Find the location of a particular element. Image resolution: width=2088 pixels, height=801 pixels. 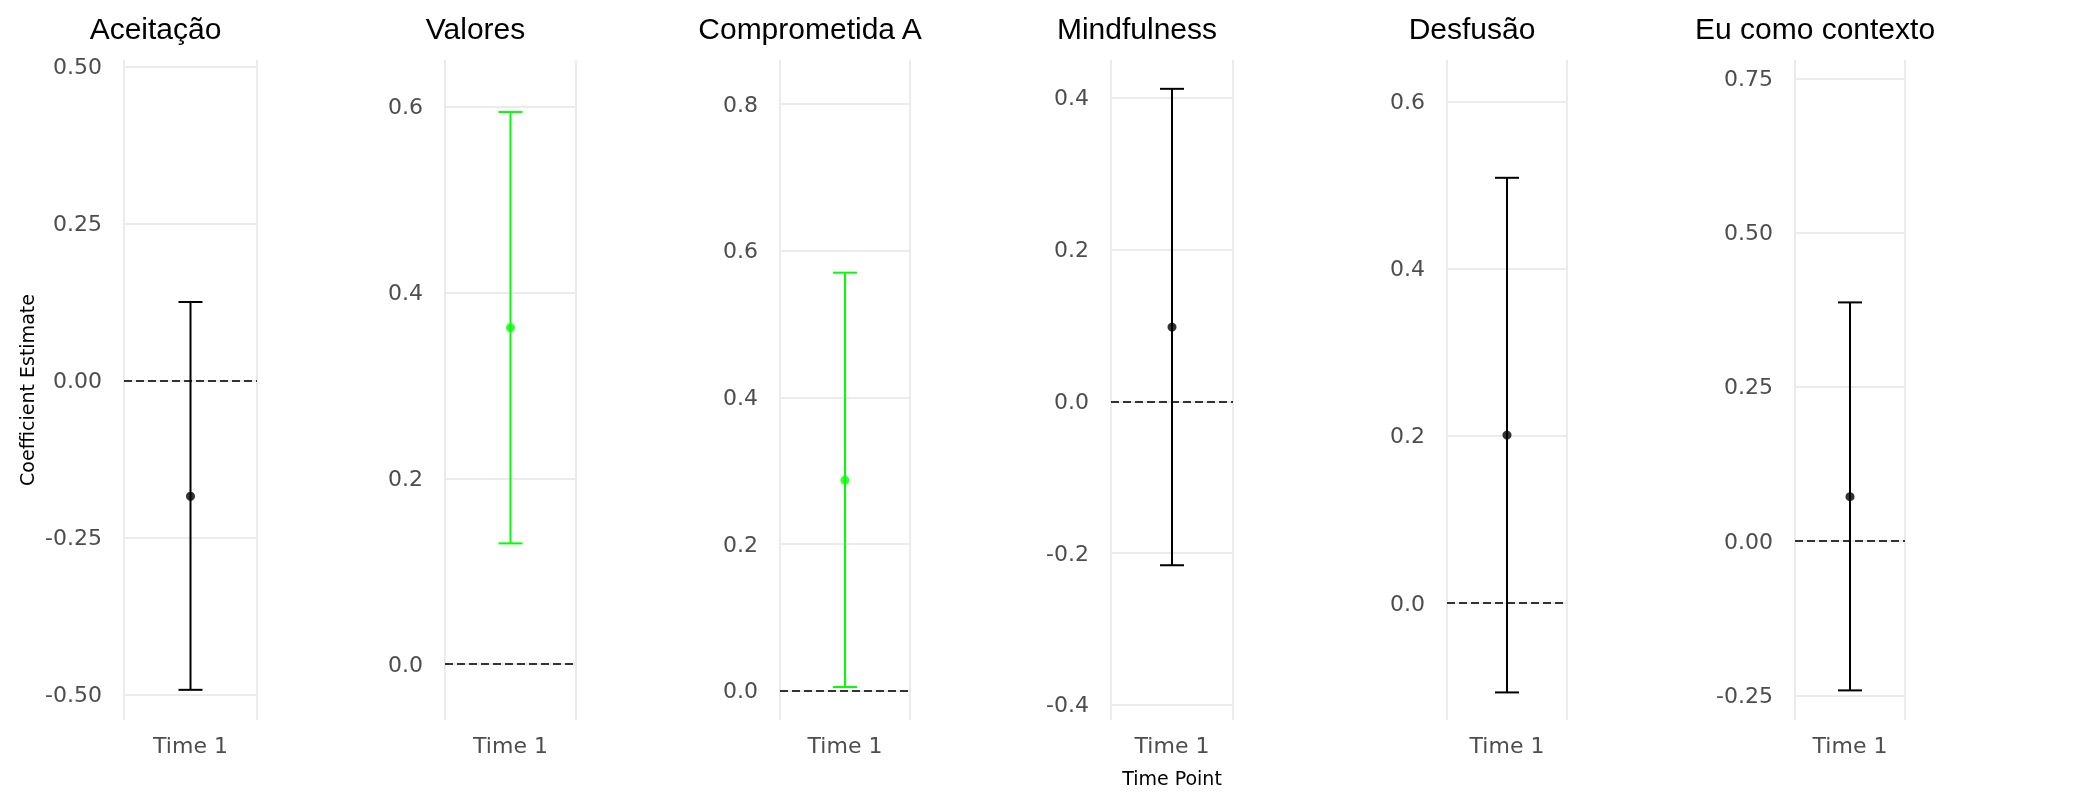

x-axis-title: Time Point is located at coordinates (1171, 777).